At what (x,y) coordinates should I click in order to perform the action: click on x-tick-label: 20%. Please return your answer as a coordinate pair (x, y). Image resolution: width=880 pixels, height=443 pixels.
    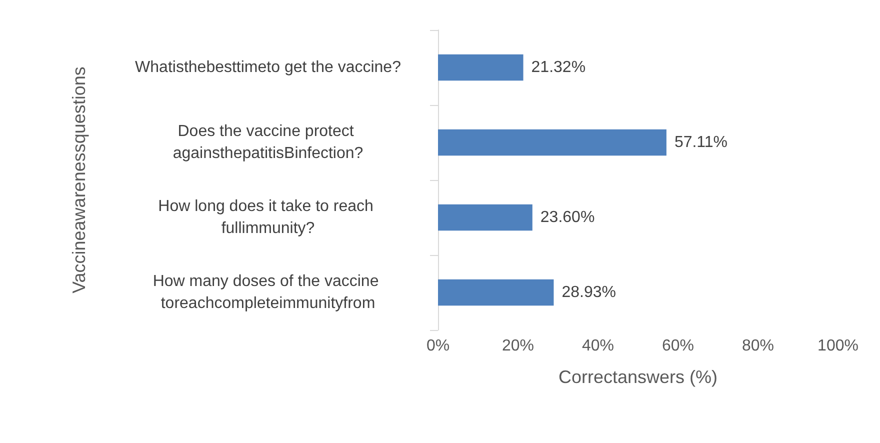
    Looking at the image, I should click on (518, 346).